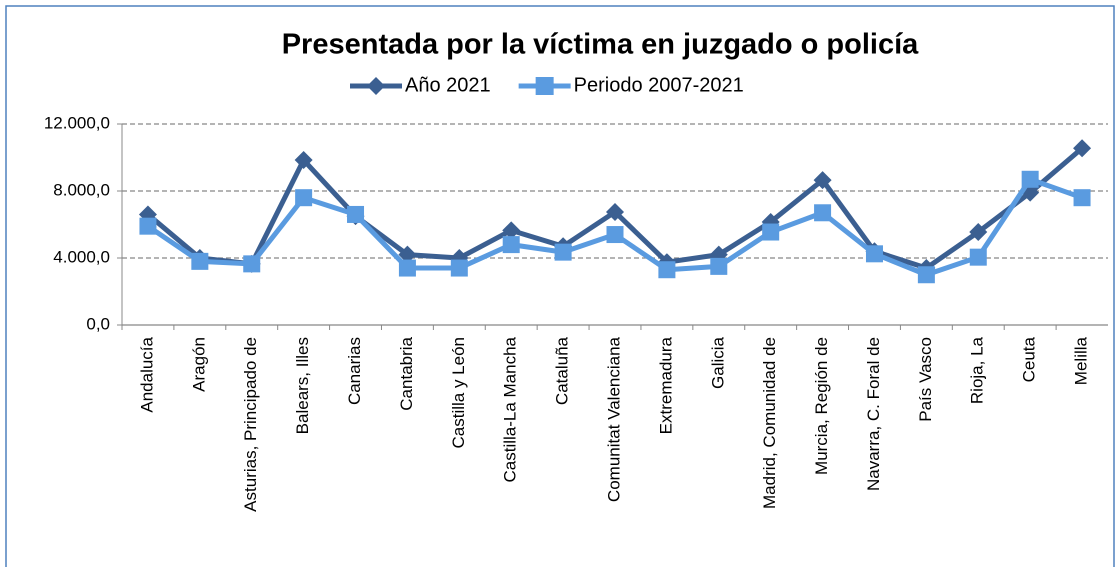  I want to click on x-tick-label: Rioja, La, so click(977, 370).